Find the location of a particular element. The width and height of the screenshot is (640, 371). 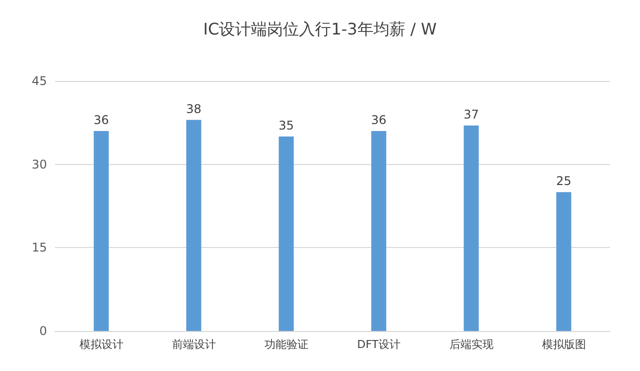

y-tick-label: 45 is located at coordinates (39, 81).